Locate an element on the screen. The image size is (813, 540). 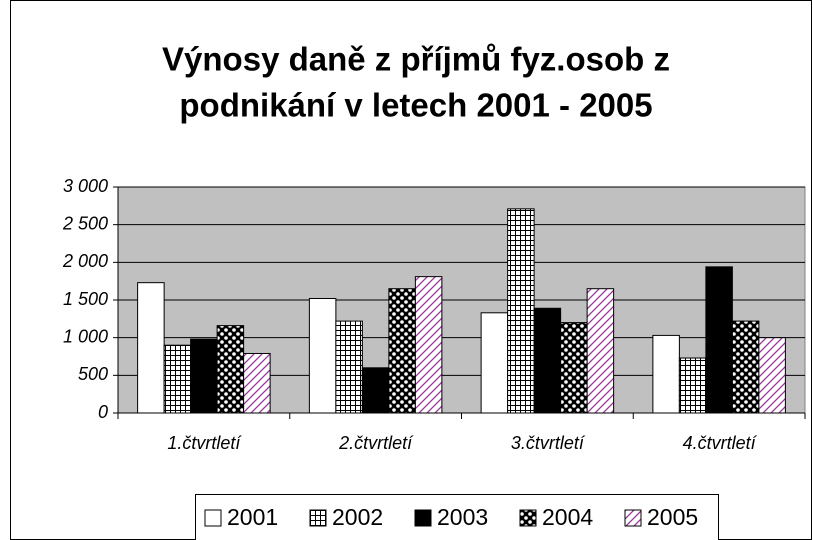
chart-title: Výnosy daně z příjmů fyz.osob z is located at coordinates (416, 59).